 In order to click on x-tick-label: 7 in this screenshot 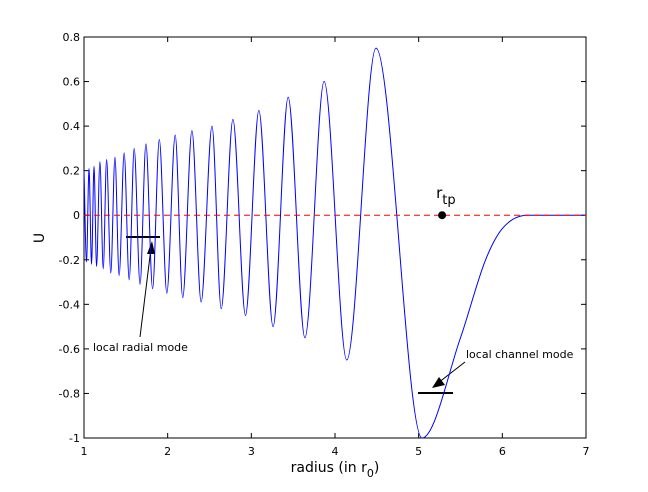, I will do `click(586, 451)`.